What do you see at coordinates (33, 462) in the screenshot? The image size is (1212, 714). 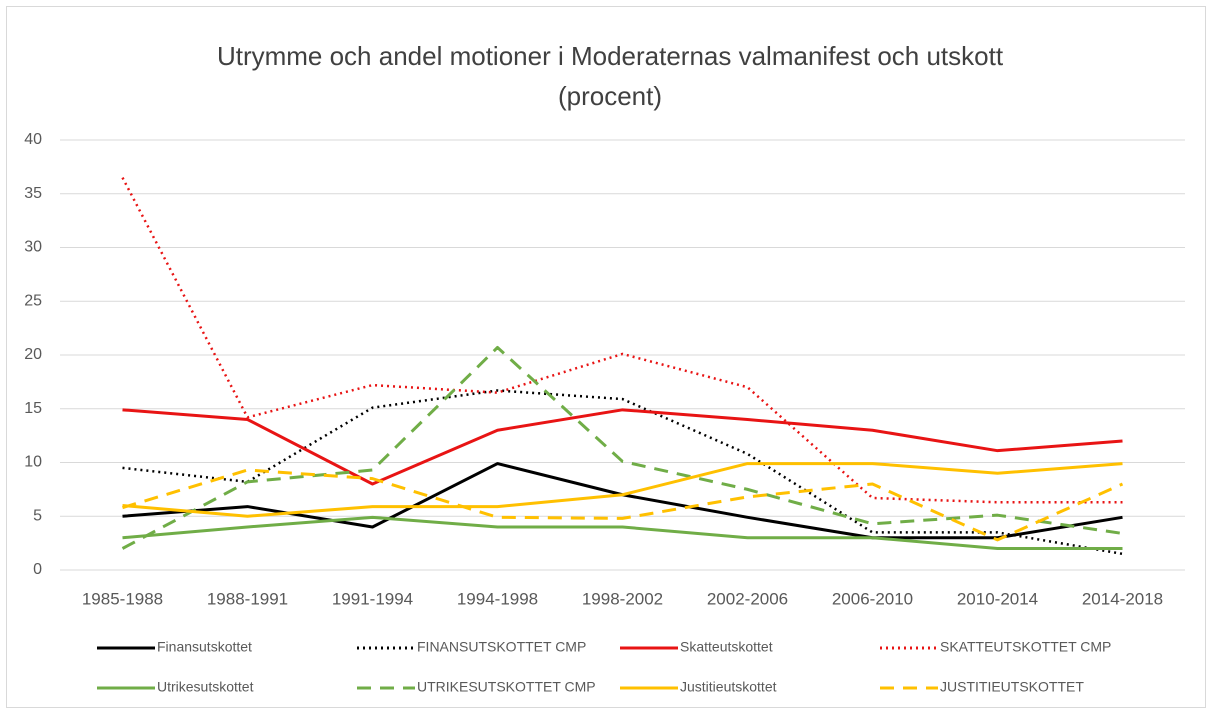 I see `y-tick-label: 10` at bounding box center [33, 462].